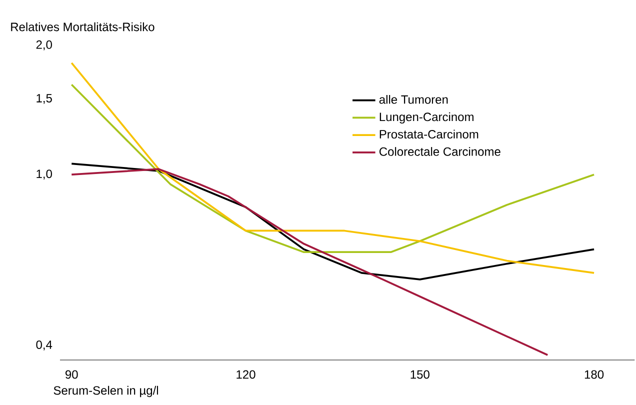  What do you see at coordinates (106, 392) in the screenshot?
I see `x-axis-title: Serum-Selen in µg/l` at bounding box center [106, 392].